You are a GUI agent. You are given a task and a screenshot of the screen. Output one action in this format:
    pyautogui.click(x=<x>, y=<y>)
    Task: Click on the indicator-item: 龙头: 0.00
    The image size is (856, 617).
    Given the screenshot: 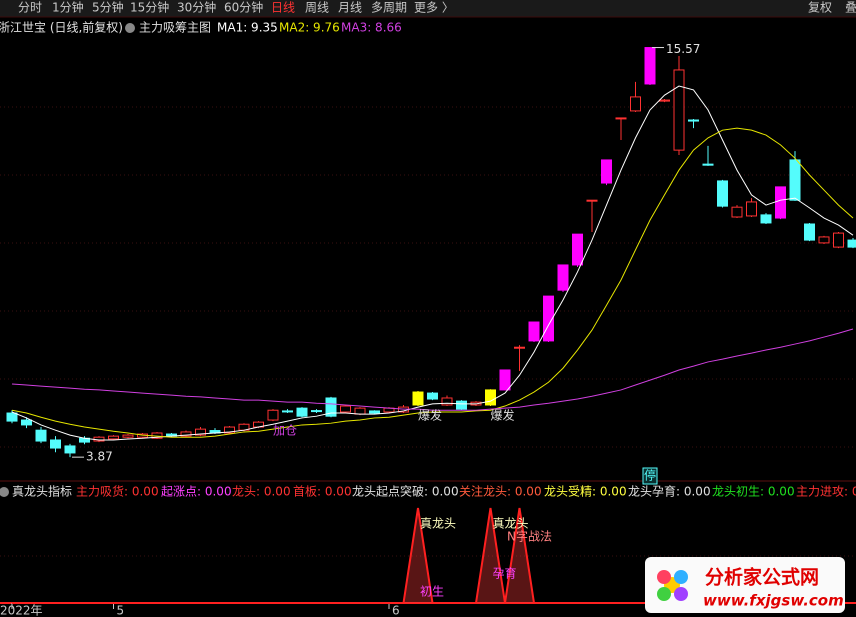 What is the action you would take?
    pyautogui.click(x=261, y=492)
    